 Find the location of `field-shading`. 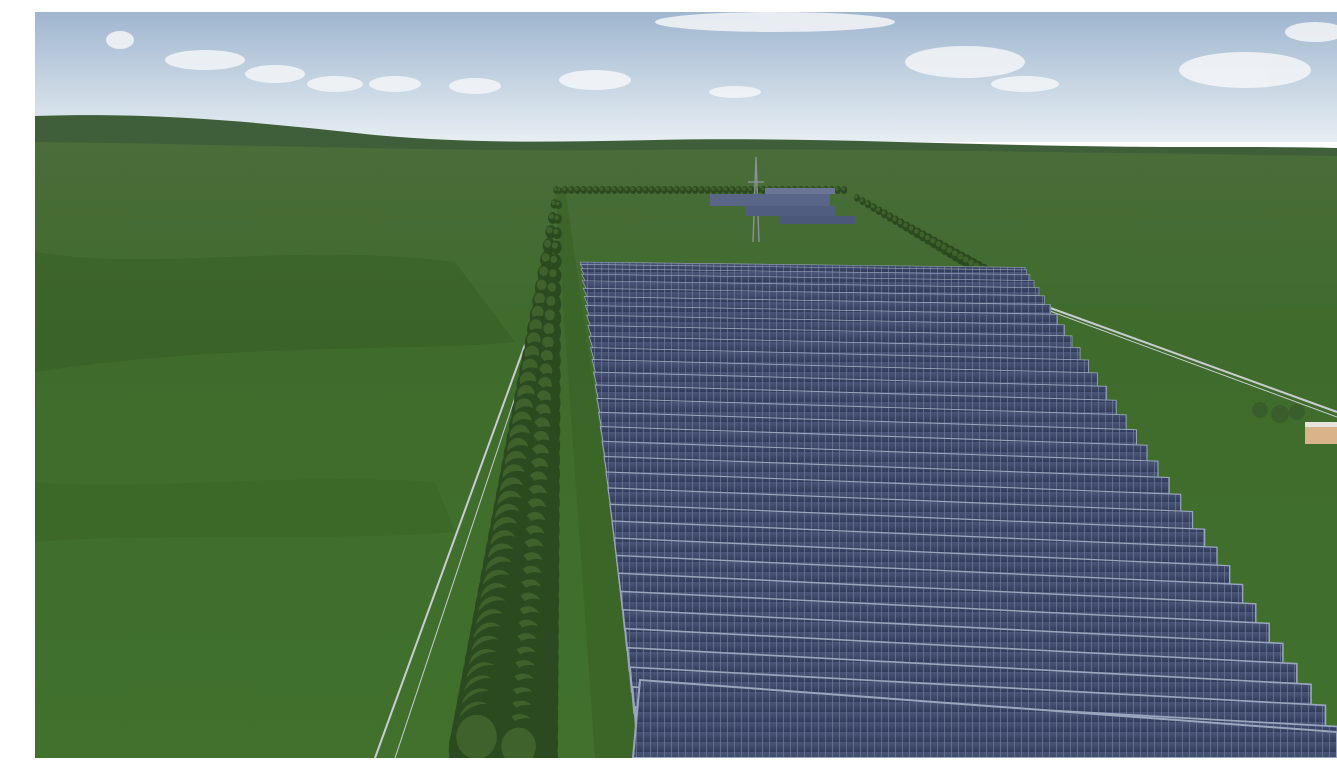

field-shading is located at coordinates (275, 397).